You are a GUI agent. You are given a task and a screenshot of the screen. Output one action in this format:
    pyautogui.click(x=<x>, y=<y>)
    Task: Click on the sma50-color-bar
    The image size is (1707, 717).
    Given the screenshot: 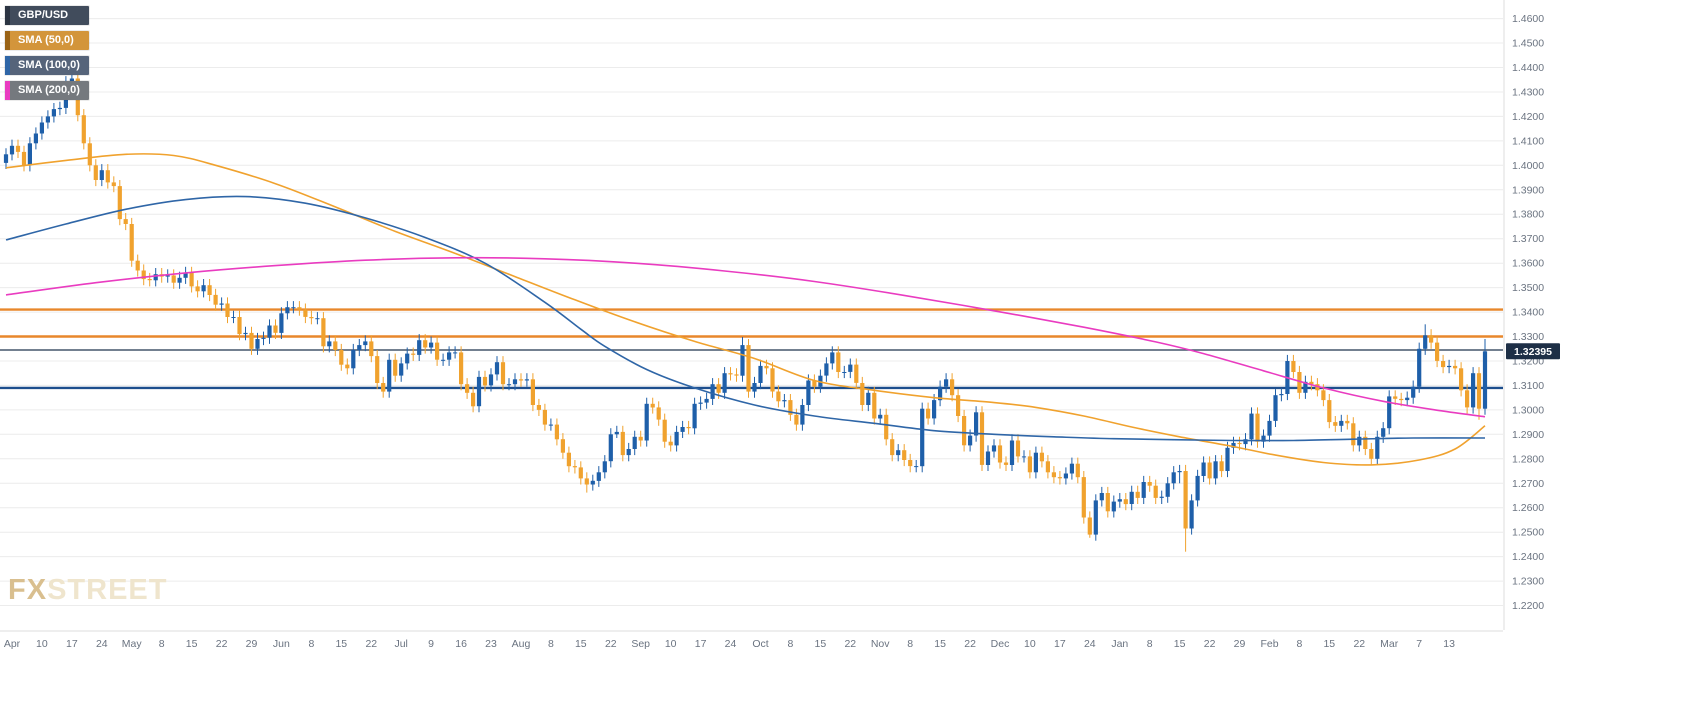 What is the action you would take?
    pyautogui.click(x=7, y=40)
    